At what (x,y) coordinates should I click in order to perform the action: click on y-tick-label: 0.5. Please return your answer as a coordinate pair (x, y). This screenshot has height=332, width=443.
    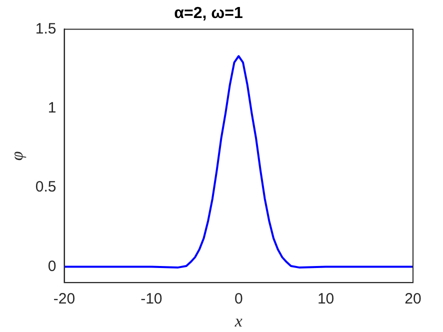
    Looking at the image, I should click on (45, 187).